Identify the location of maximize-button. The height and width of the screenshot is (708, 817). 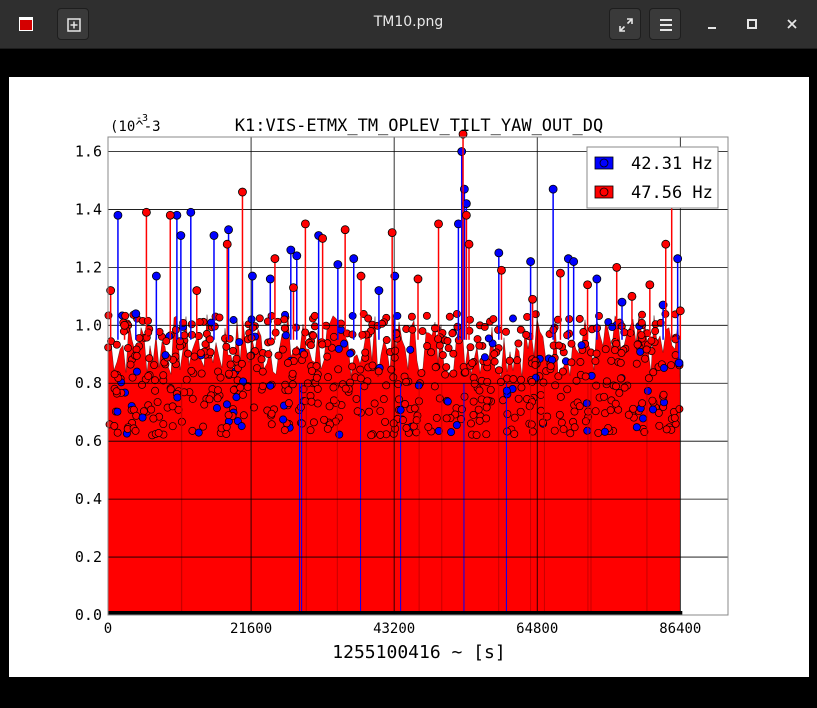
(752, 24).